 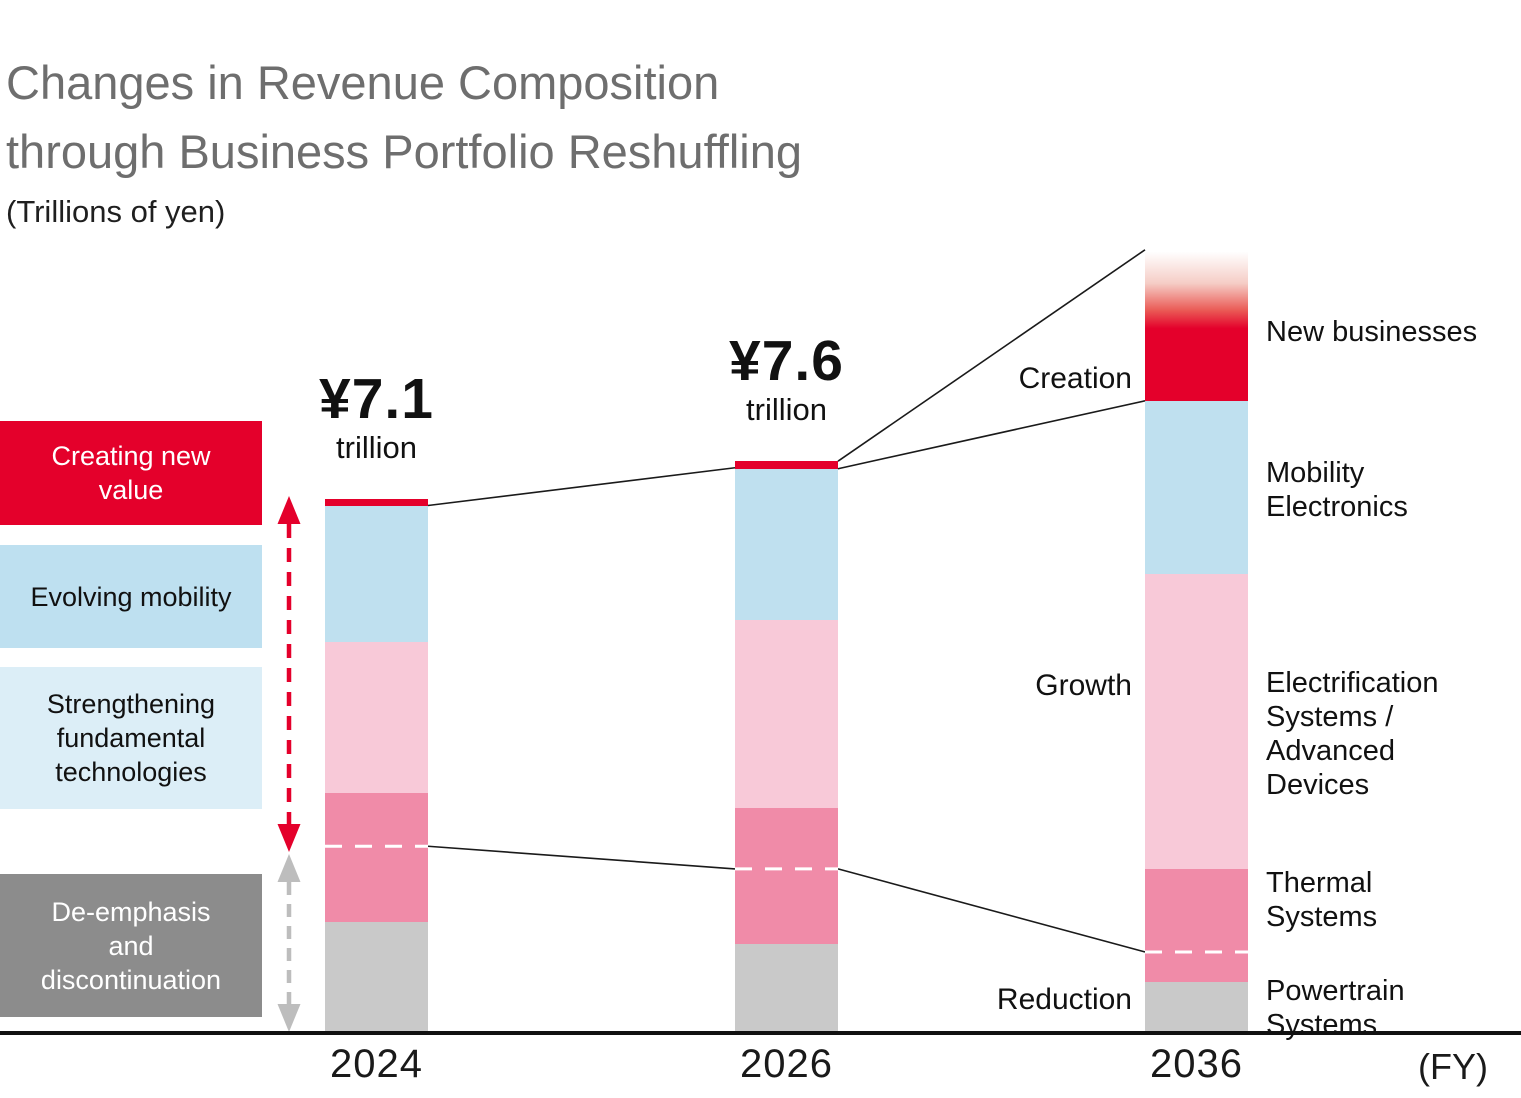 I want to click on legend-strengthening-fundamental-technologies: Strengthening fundamental technologies, so click(x=131, y=738).